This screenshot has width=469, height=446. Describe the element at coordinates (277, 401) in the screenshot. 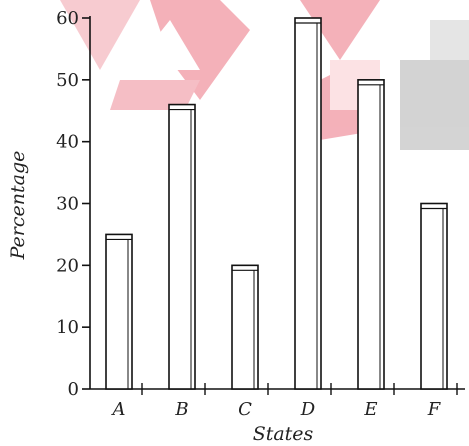

I see `x-axis: A B C D E F` at that location.